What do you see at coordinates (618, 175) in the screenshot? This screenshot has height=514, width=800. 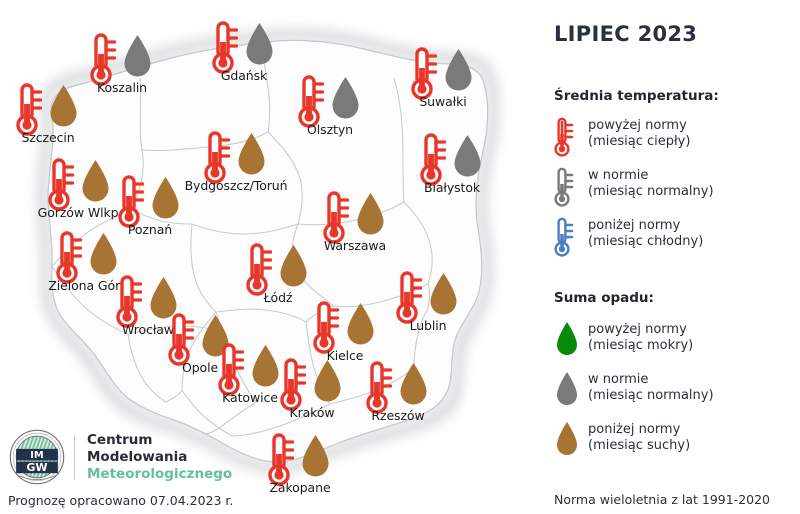 I see `legend-temp-normal-line1: w normie` at bounding box center [618, 175].